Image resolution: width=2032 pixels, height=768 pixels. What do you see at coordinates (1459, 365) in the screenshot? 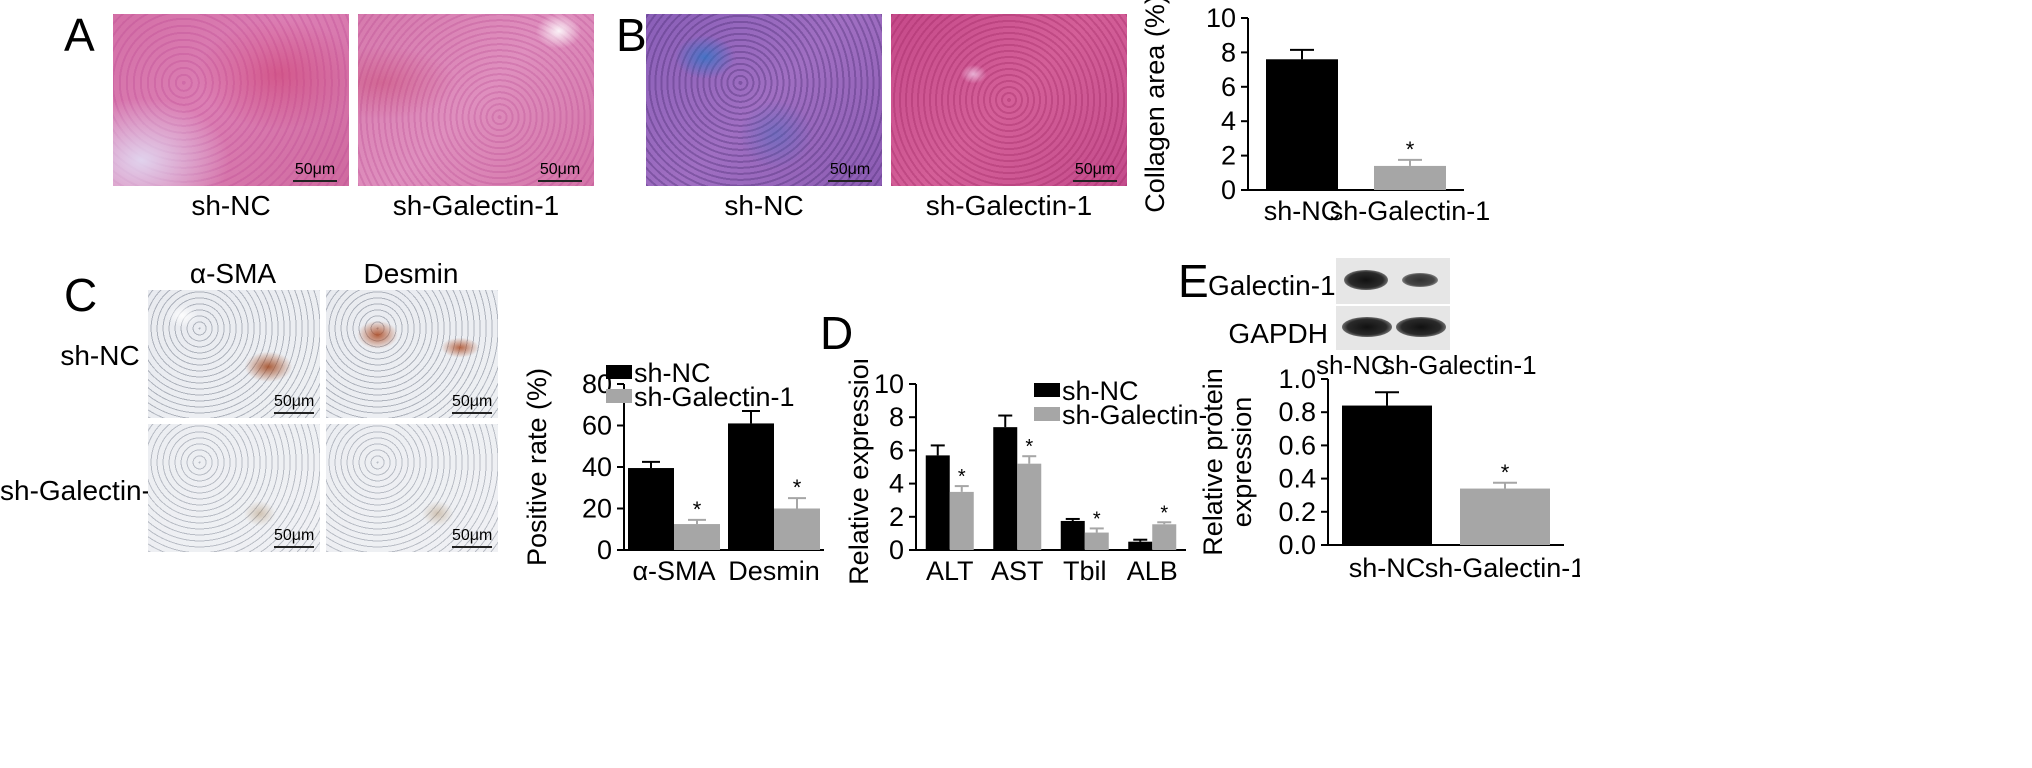
I see `blot-lane-sh-galectin-1: sh-Galectin-1` at bounding box center [1459, 365].